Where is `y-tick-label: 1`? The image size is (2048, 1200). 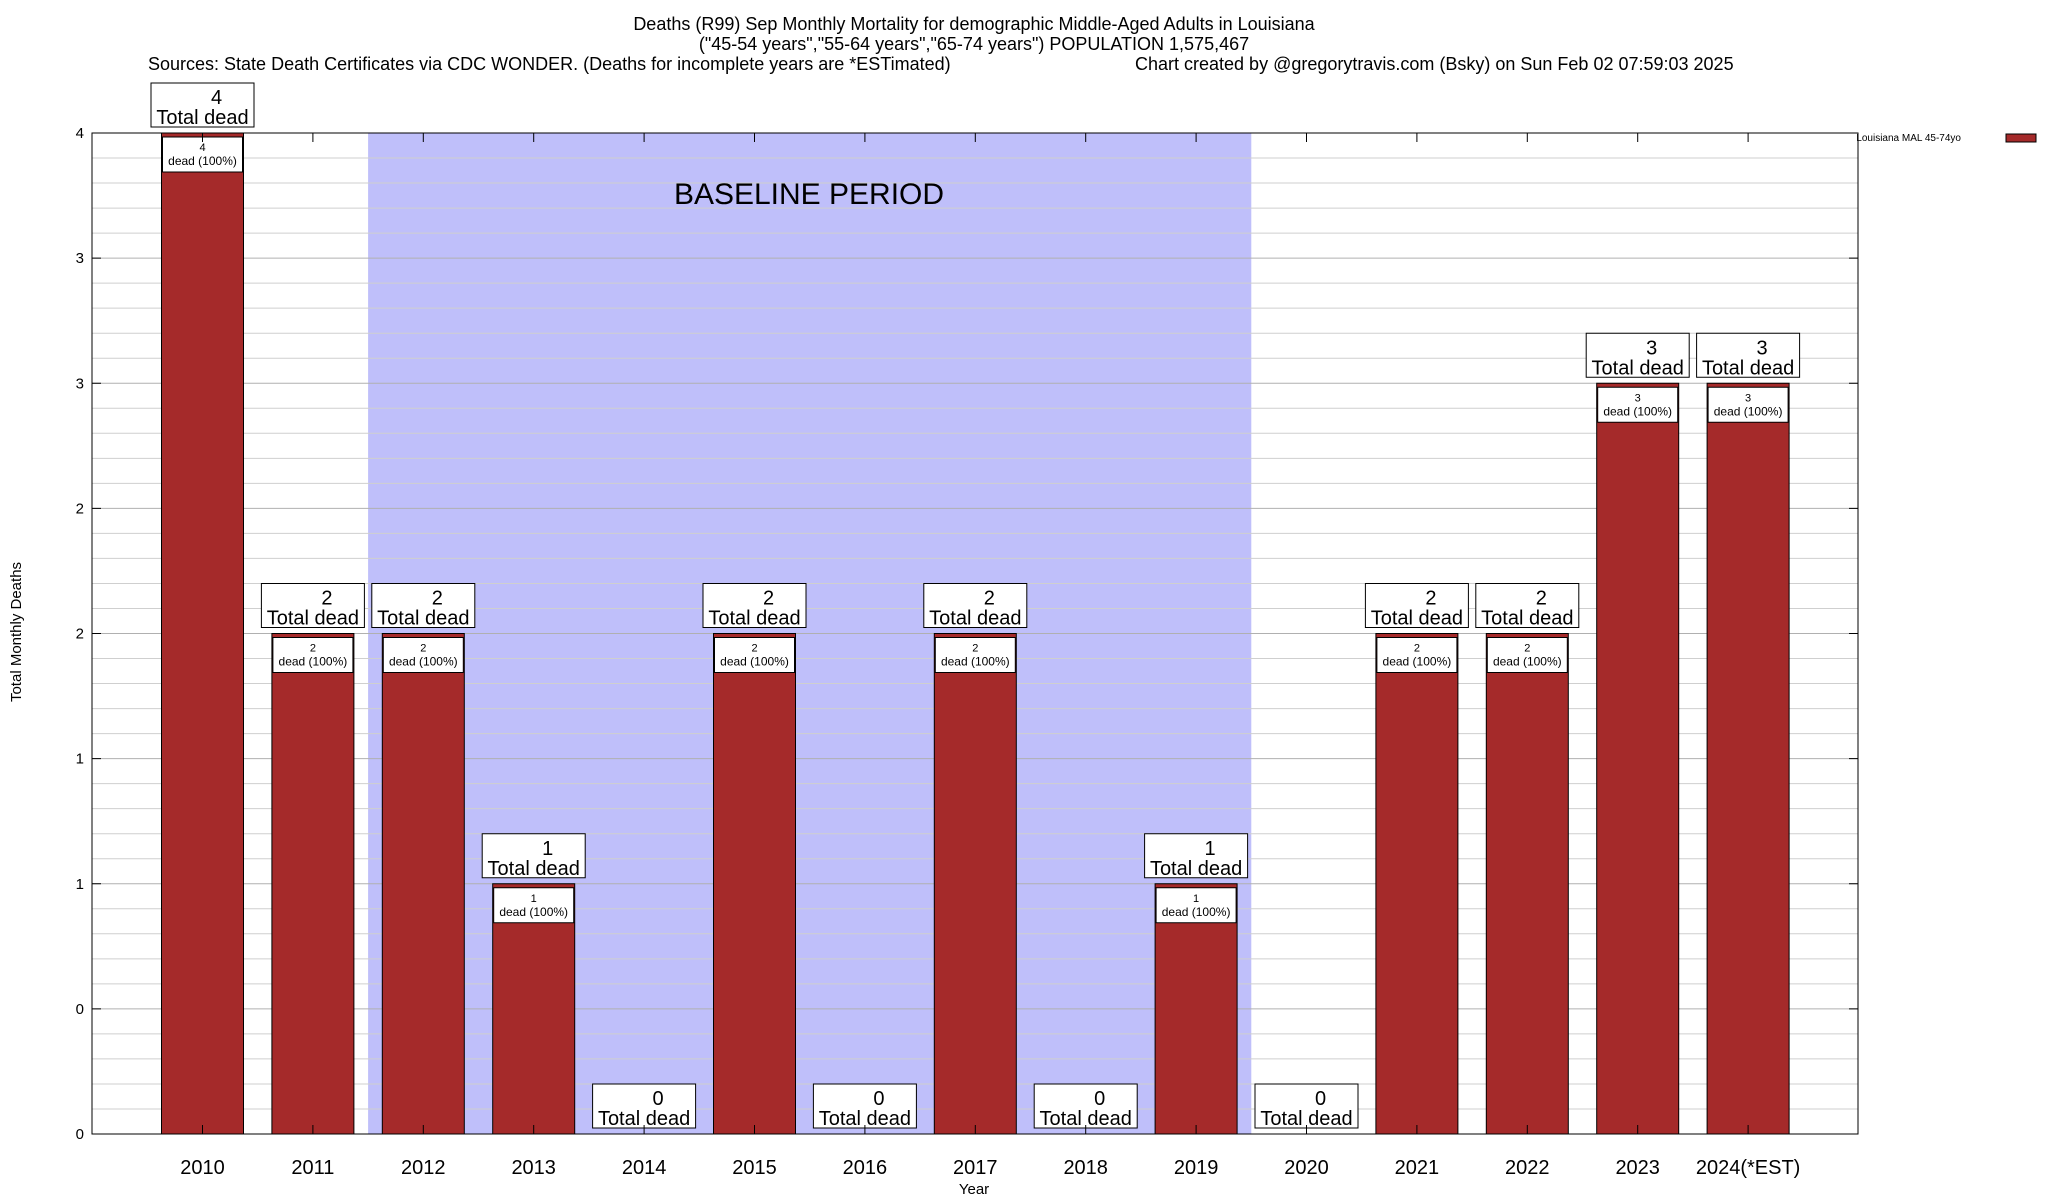 y-tick-label: 1 is located at coordinates (80, 759).